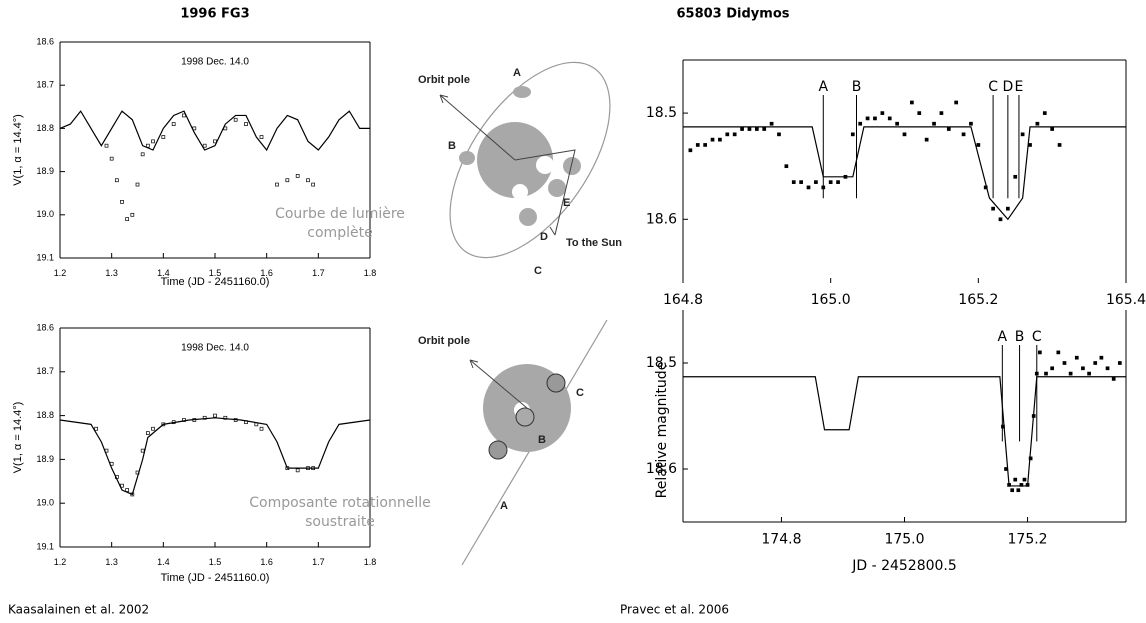  Describe the element at coordinates (1019, 87) in the screenshot. I see `marker-label: E` at that location.